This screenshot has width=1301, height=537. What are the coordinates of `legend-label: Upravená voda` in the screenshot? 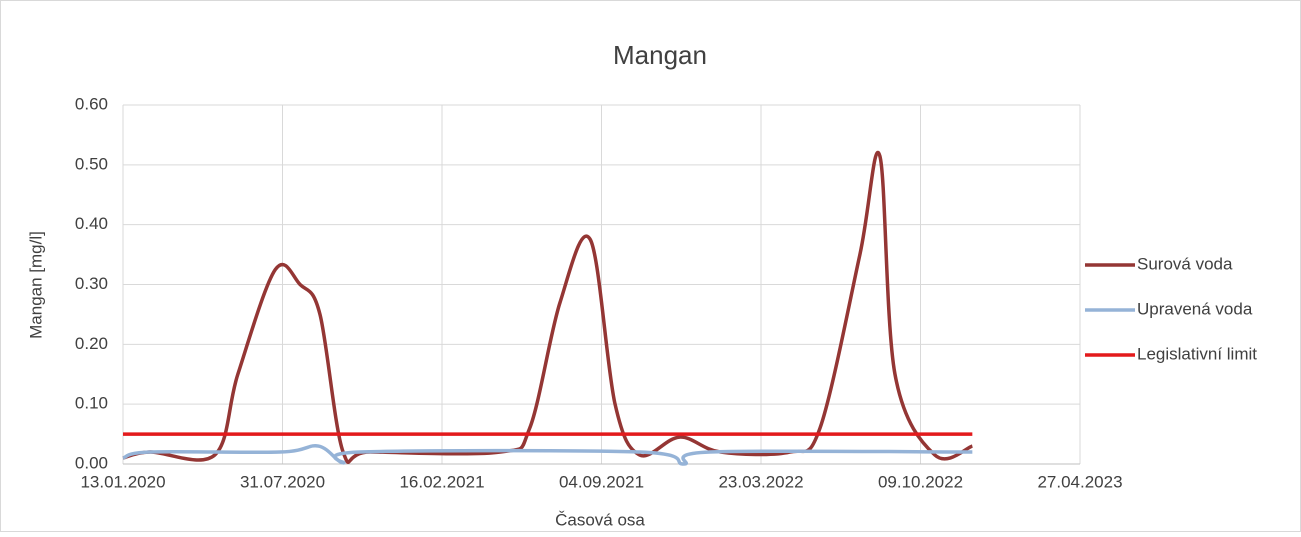 It's located at (1195, 308).